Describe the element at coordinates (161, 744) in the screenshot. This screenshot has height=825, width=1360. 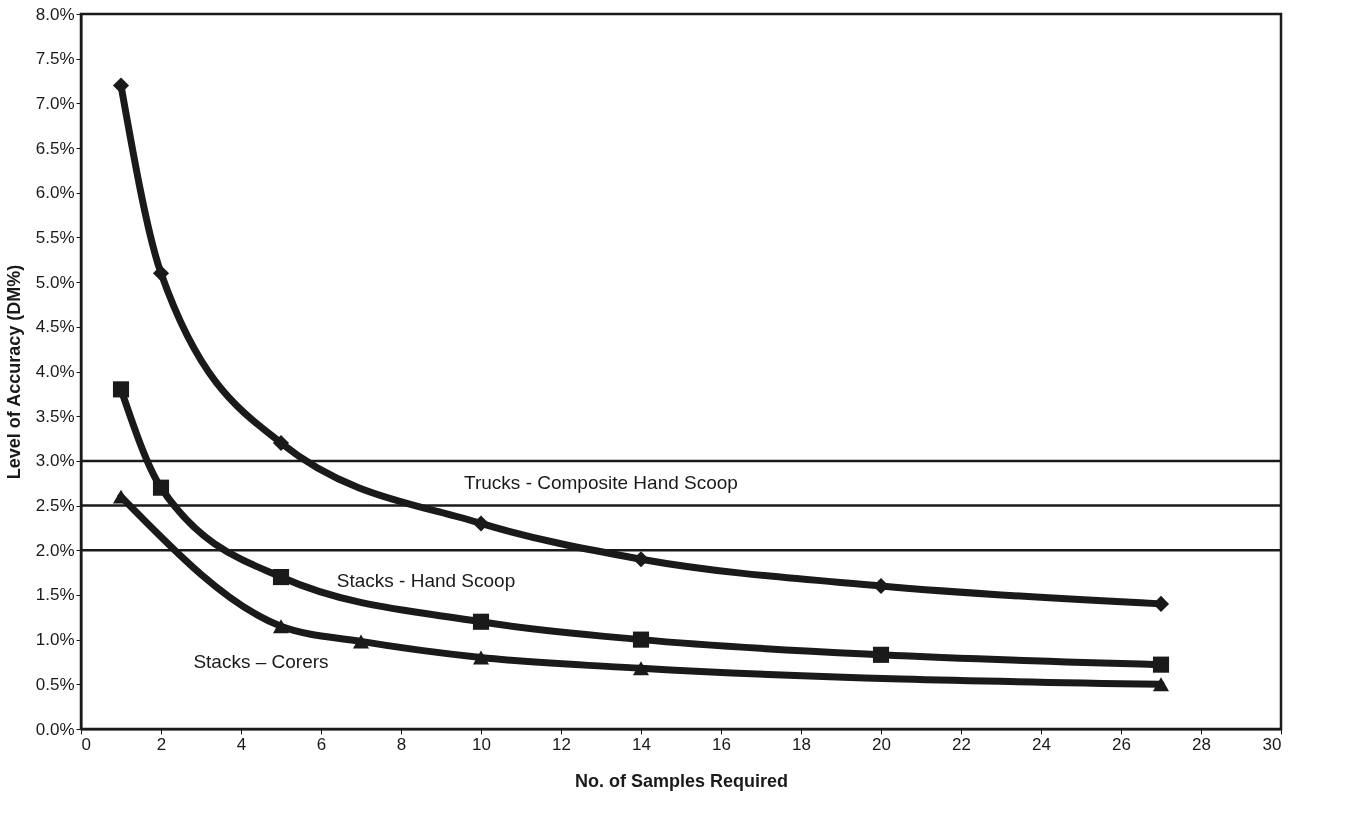
I see `x-tick-label: 2` at that location.